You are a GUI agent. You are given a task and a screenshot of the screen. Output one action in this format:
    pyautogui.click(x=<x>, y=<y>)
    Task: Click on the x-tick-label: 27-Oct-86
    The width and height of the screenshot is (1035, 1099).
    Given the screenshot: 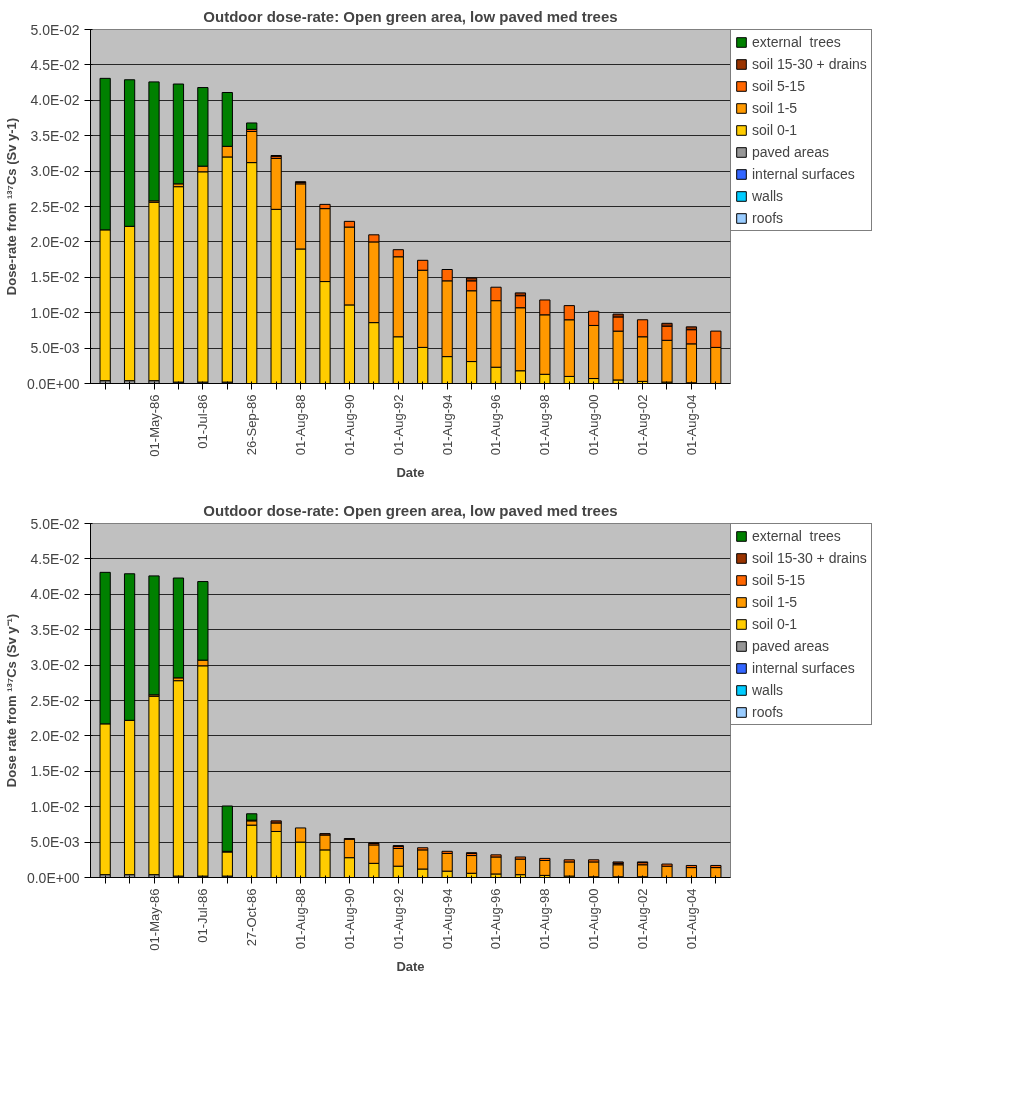 What is the action you would take?
    pyautogui.click(x=252, y=917)
    